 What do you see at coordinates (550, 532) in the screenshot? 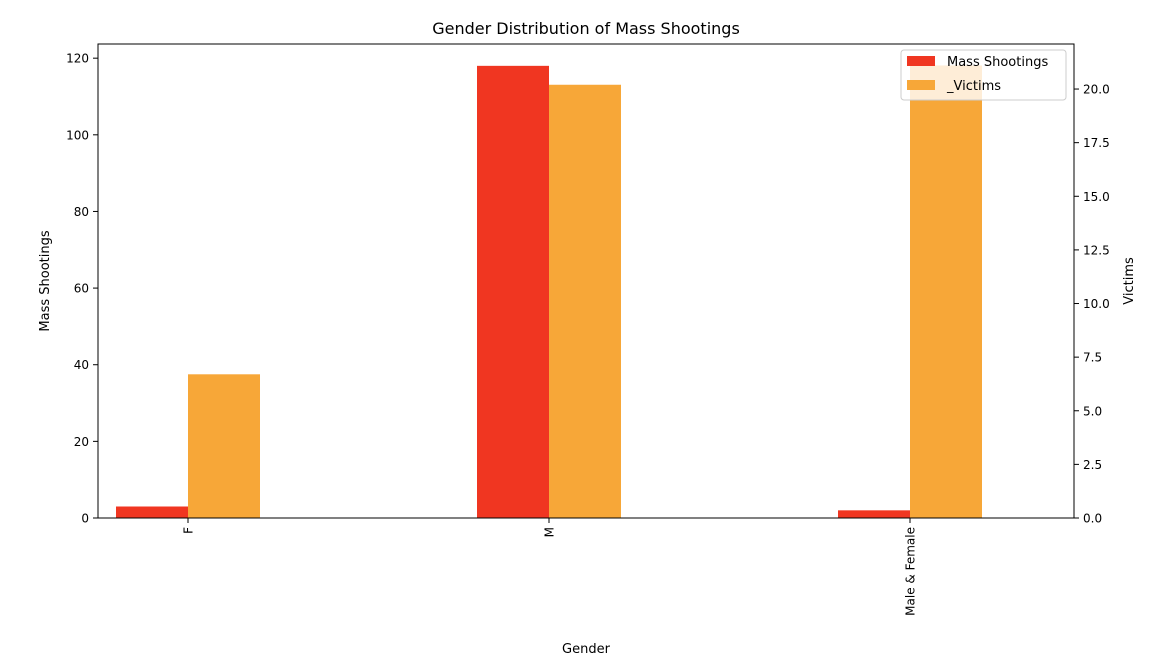
I see `x-tick-label: M` at bounding box center [550, 532].